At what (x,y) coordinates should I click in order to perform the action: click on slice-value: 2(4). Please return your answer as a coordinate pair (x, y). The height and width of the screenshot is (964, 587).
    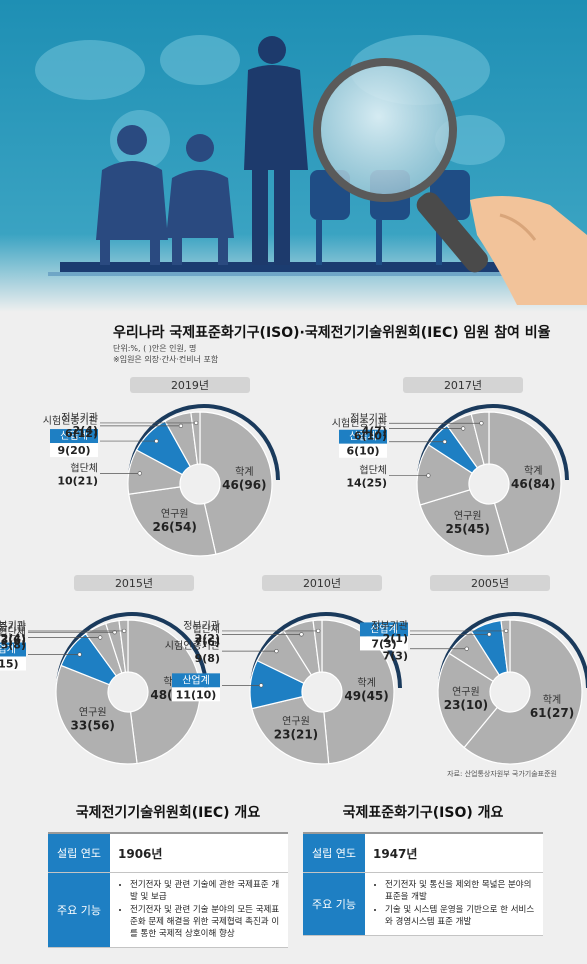
    Looking at the image, I should click on (85, 430).